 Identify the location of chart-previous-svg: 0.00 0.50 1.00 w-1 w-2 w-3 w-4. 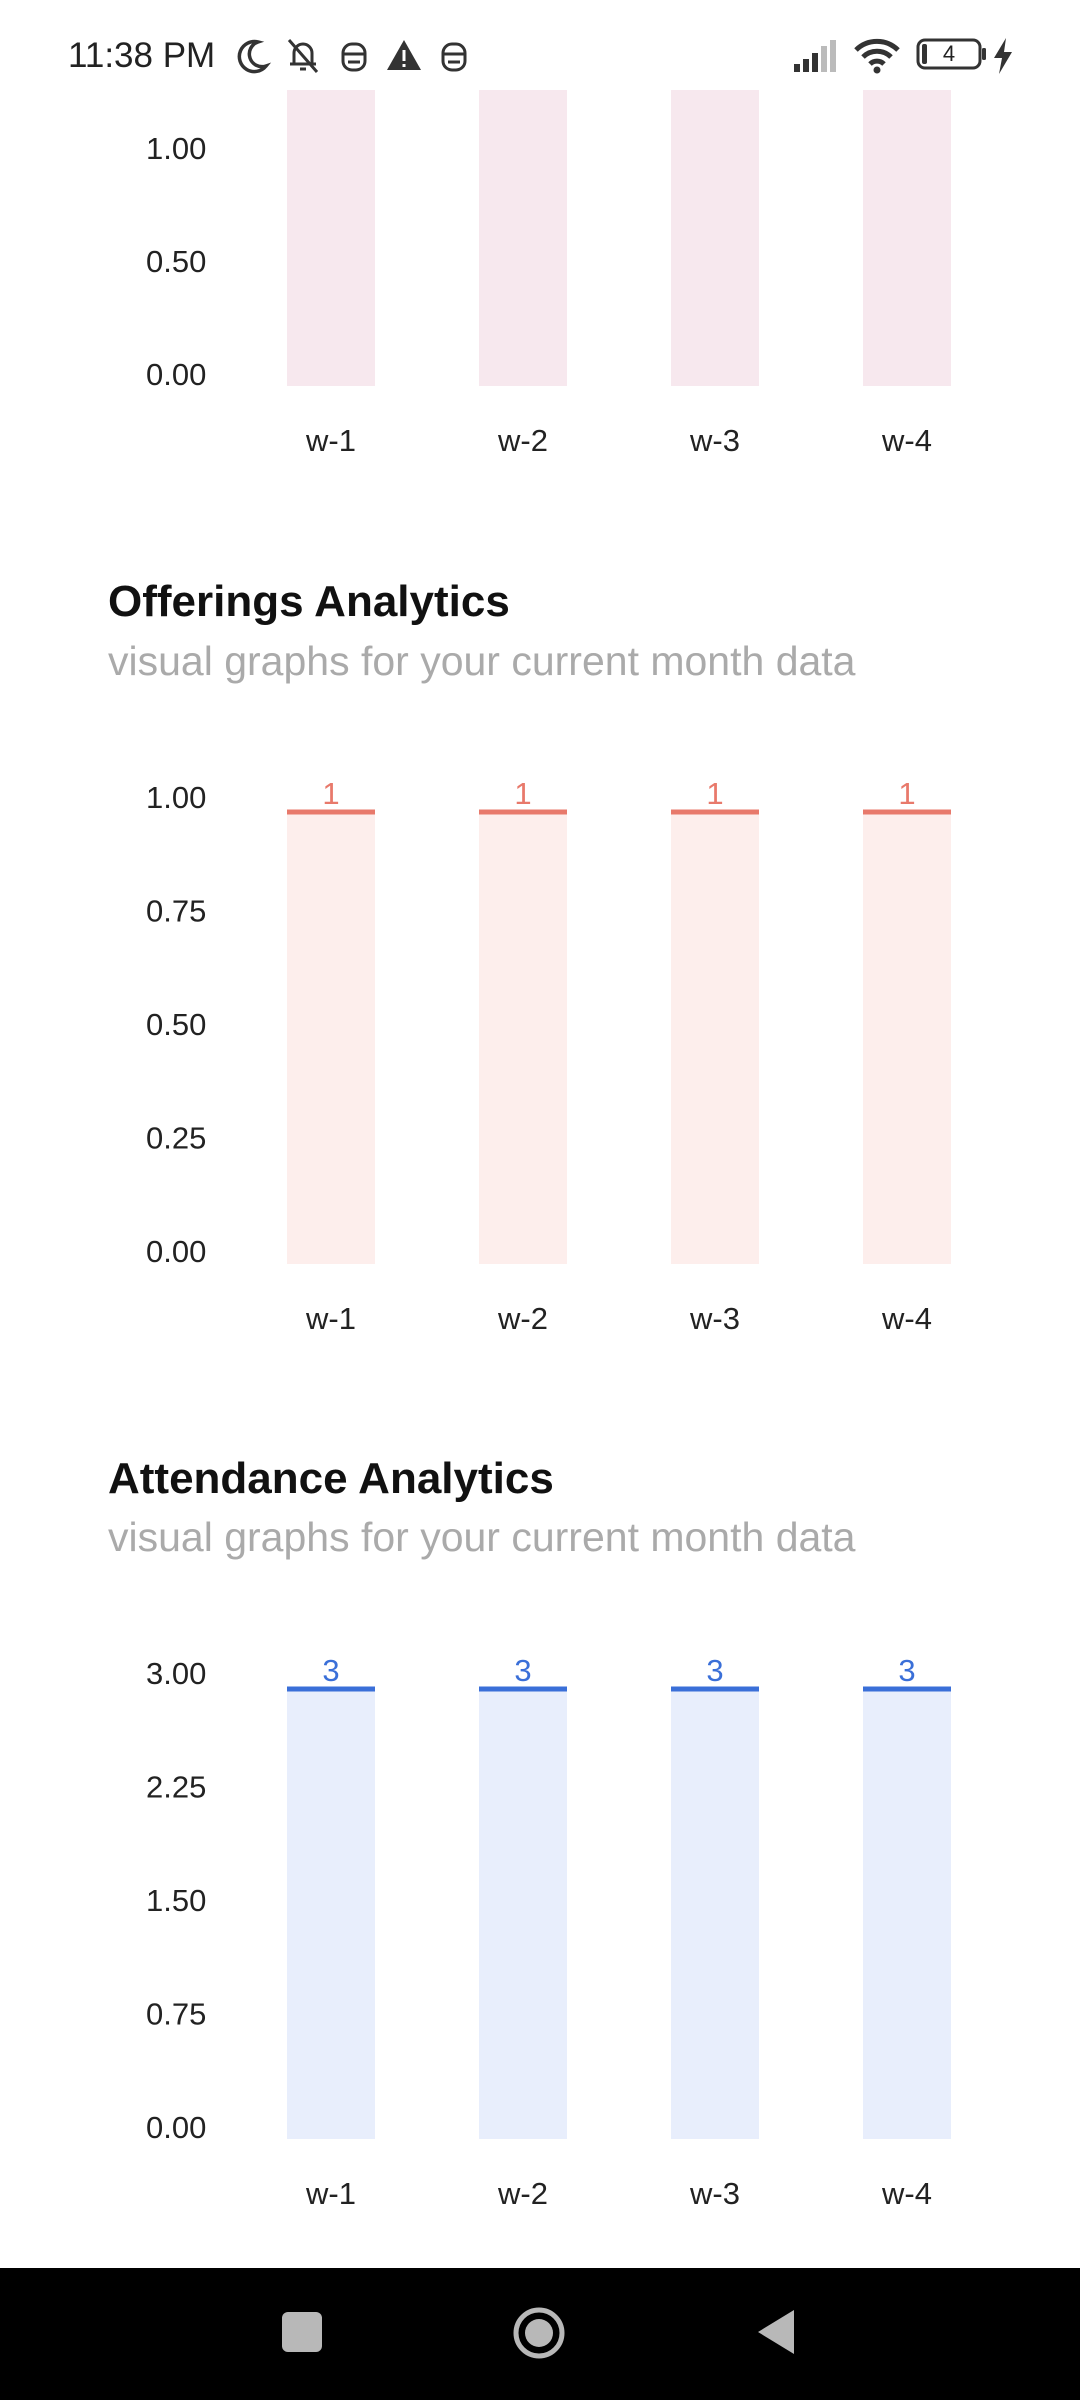
(548, 274).